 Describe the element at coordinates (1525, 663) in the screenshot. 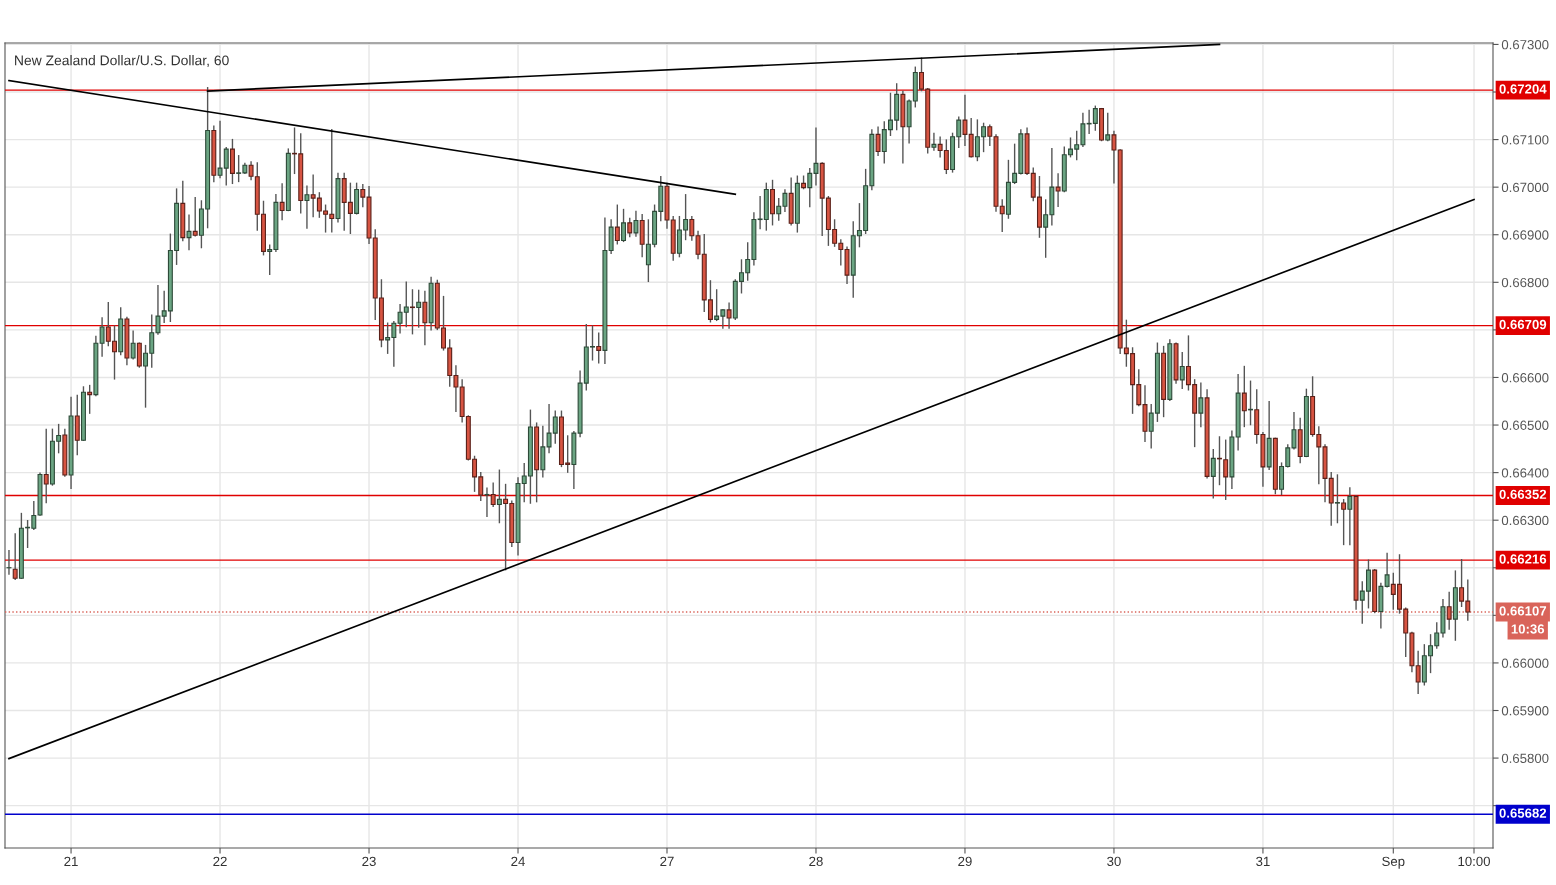

I see `y-tick-label: 0.66000` at that location.